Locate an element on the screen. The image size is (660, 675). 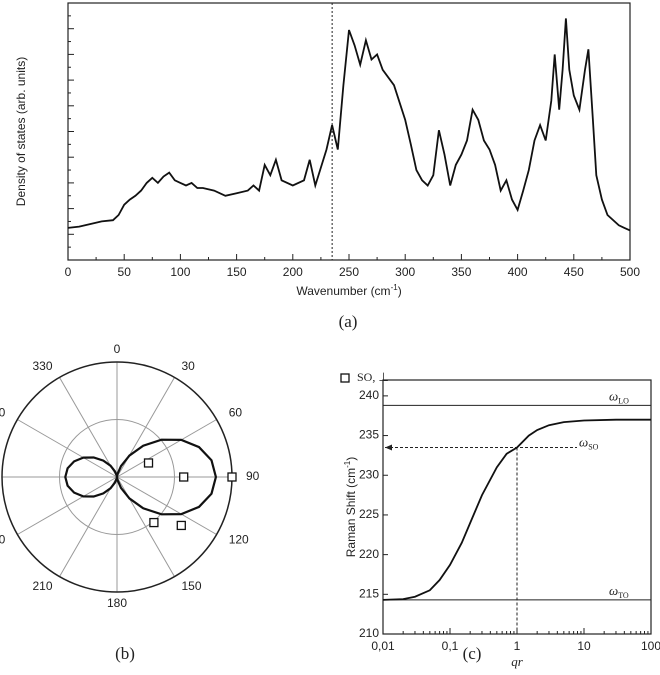
x-tick-label: 1 is located at coordinates (517, 646).